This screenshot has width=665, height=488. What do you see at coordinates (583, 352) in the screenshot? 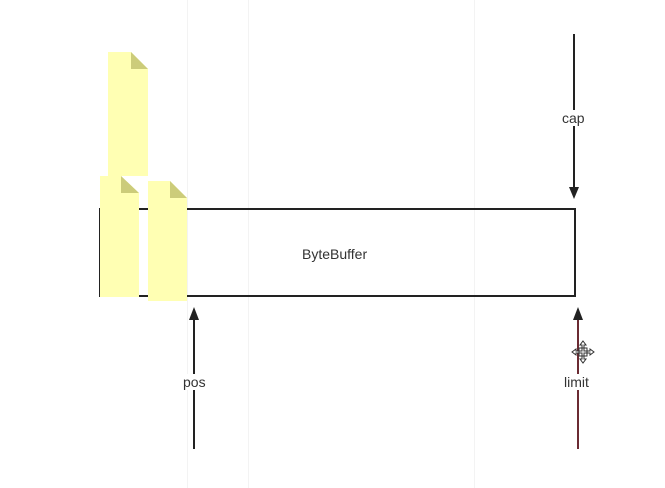
I see `move-cursor-icon` at bounding box center [583, 352].